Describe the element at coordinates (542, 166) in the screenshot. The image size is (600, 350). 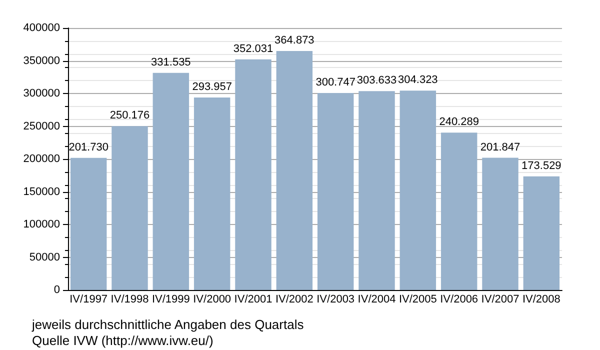
I see `data-label: 173.529` at that location.